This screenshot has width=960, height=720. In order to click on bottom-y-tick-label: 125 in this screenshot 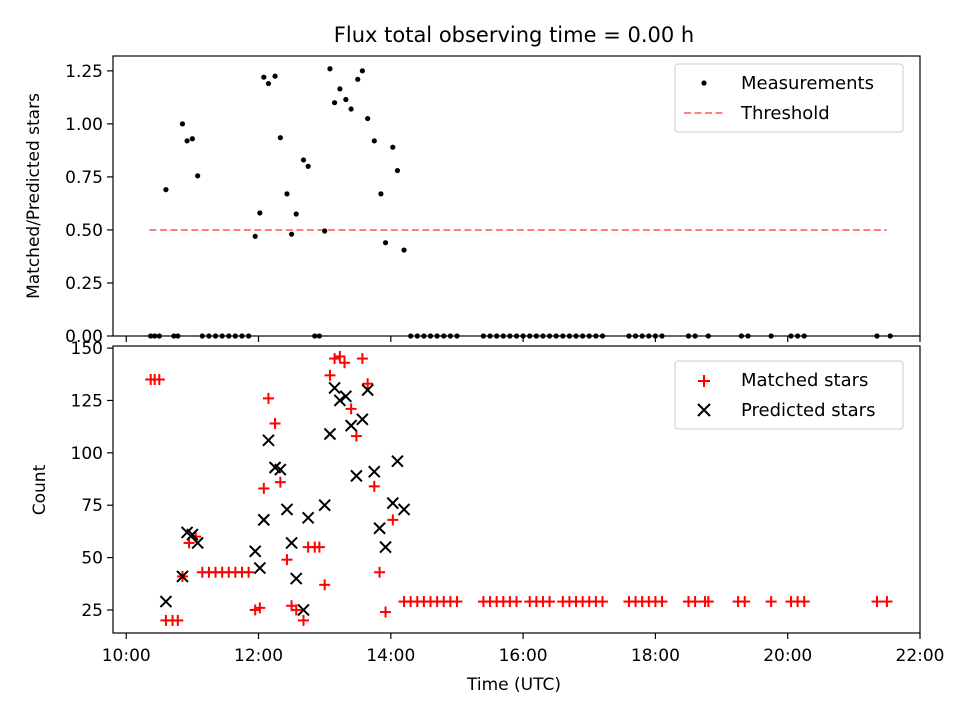, I will do `click(87, 401)`.